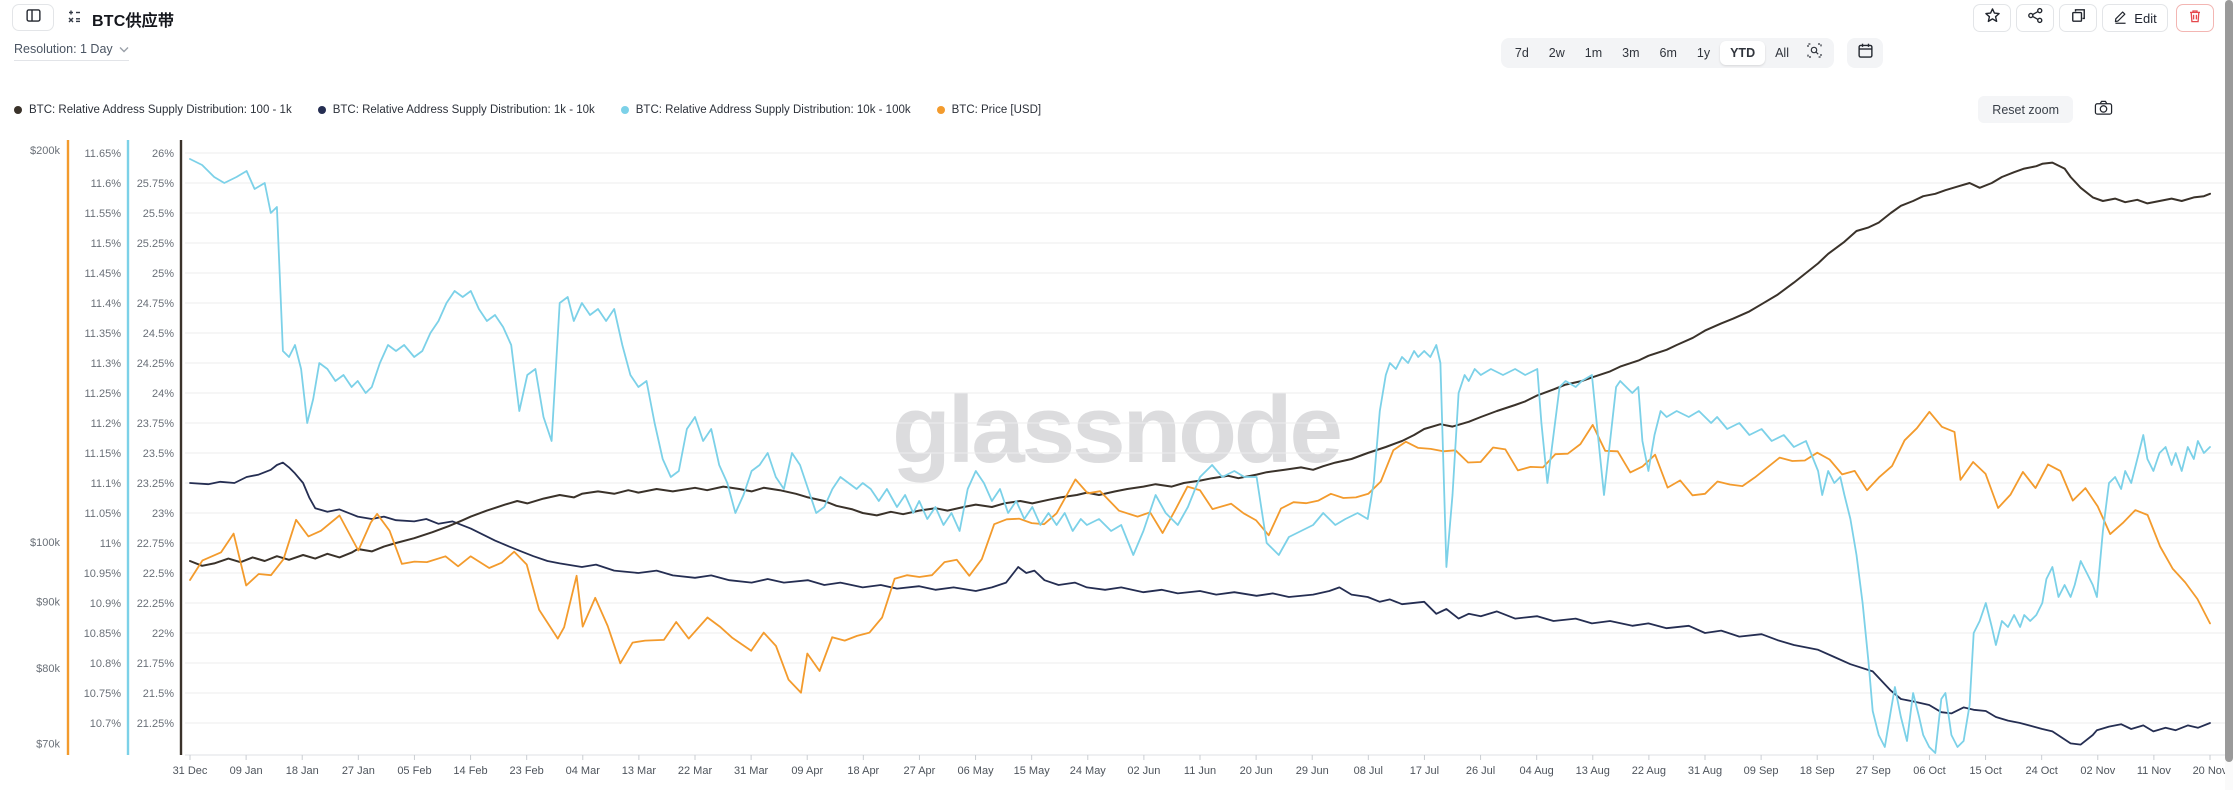 The height and width of the screenshot is (790, 2233). I want to click on x-axis-label: 06 May, so click(976, 771).